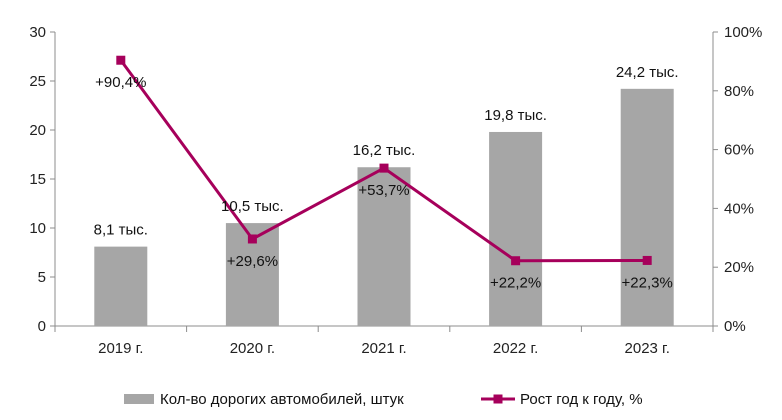 The height and width of the screenshot is (420, 782). Describe the element at coordinates (739, 267) in the screenshot. I see `right-tick-label: 20%` at that location.